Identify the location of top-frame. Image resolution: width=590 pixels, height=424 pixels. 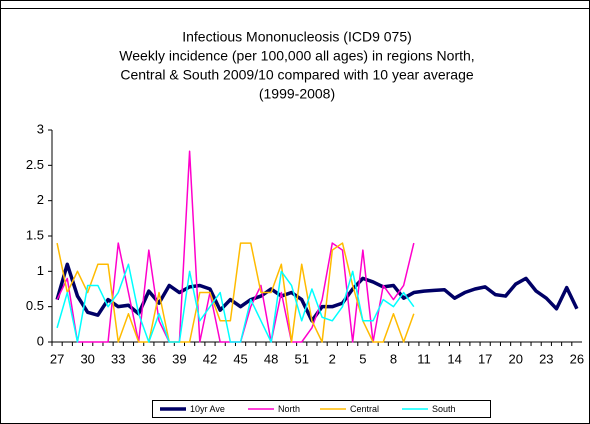
(295, 4).